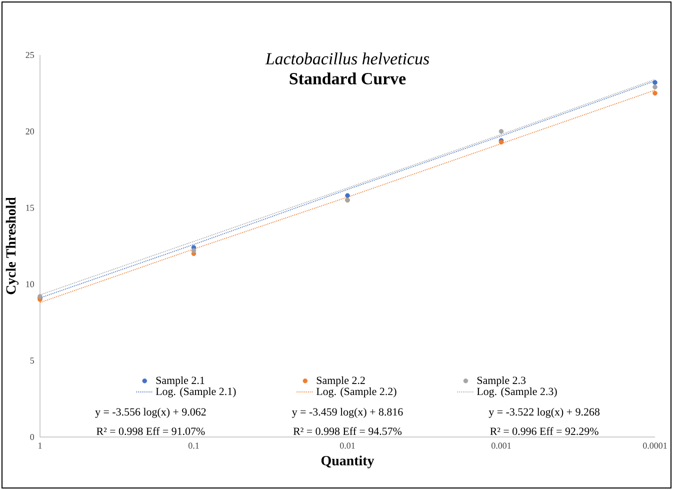 The image size is (673, 490). I want to click on annotation: R² = 0.996 Eff = 92.29%, so click(544, 431).